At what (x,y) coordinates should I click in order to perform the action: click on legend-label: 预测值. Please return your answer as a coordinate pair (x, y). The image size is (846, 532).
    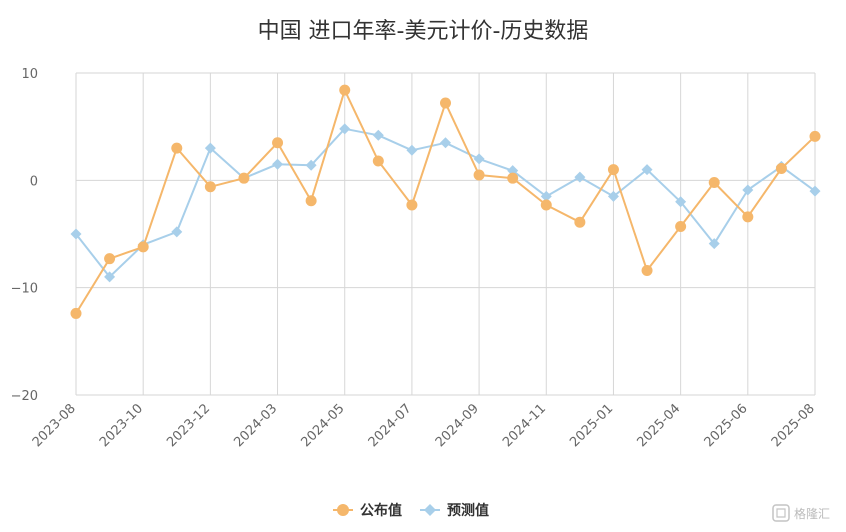
    Looking at the image, I should click on (468, 510).